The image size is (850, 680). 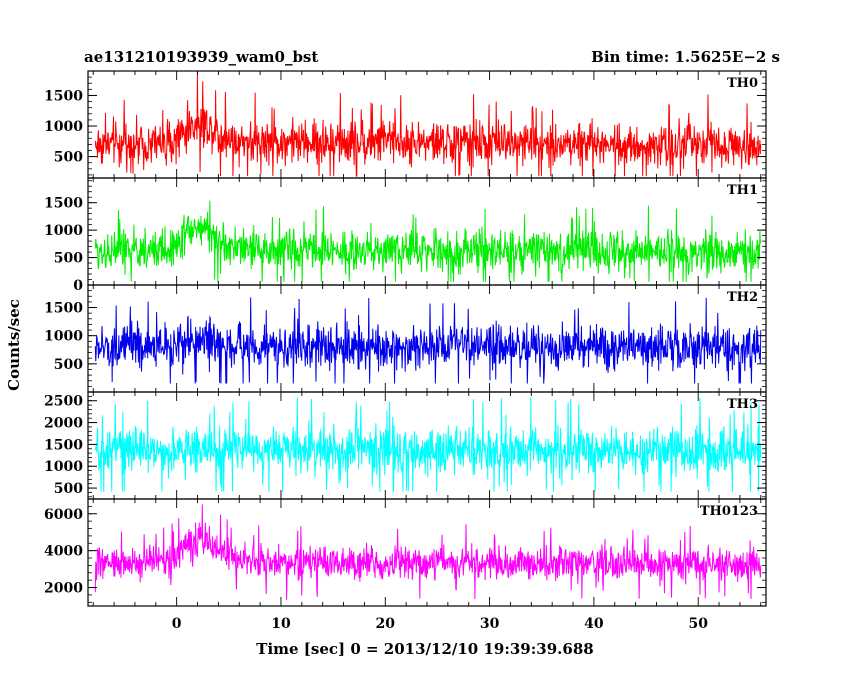 I want to click on panel-th3: 500 1000 1500 2000 2500 TH3, so click(x=405, y=445).